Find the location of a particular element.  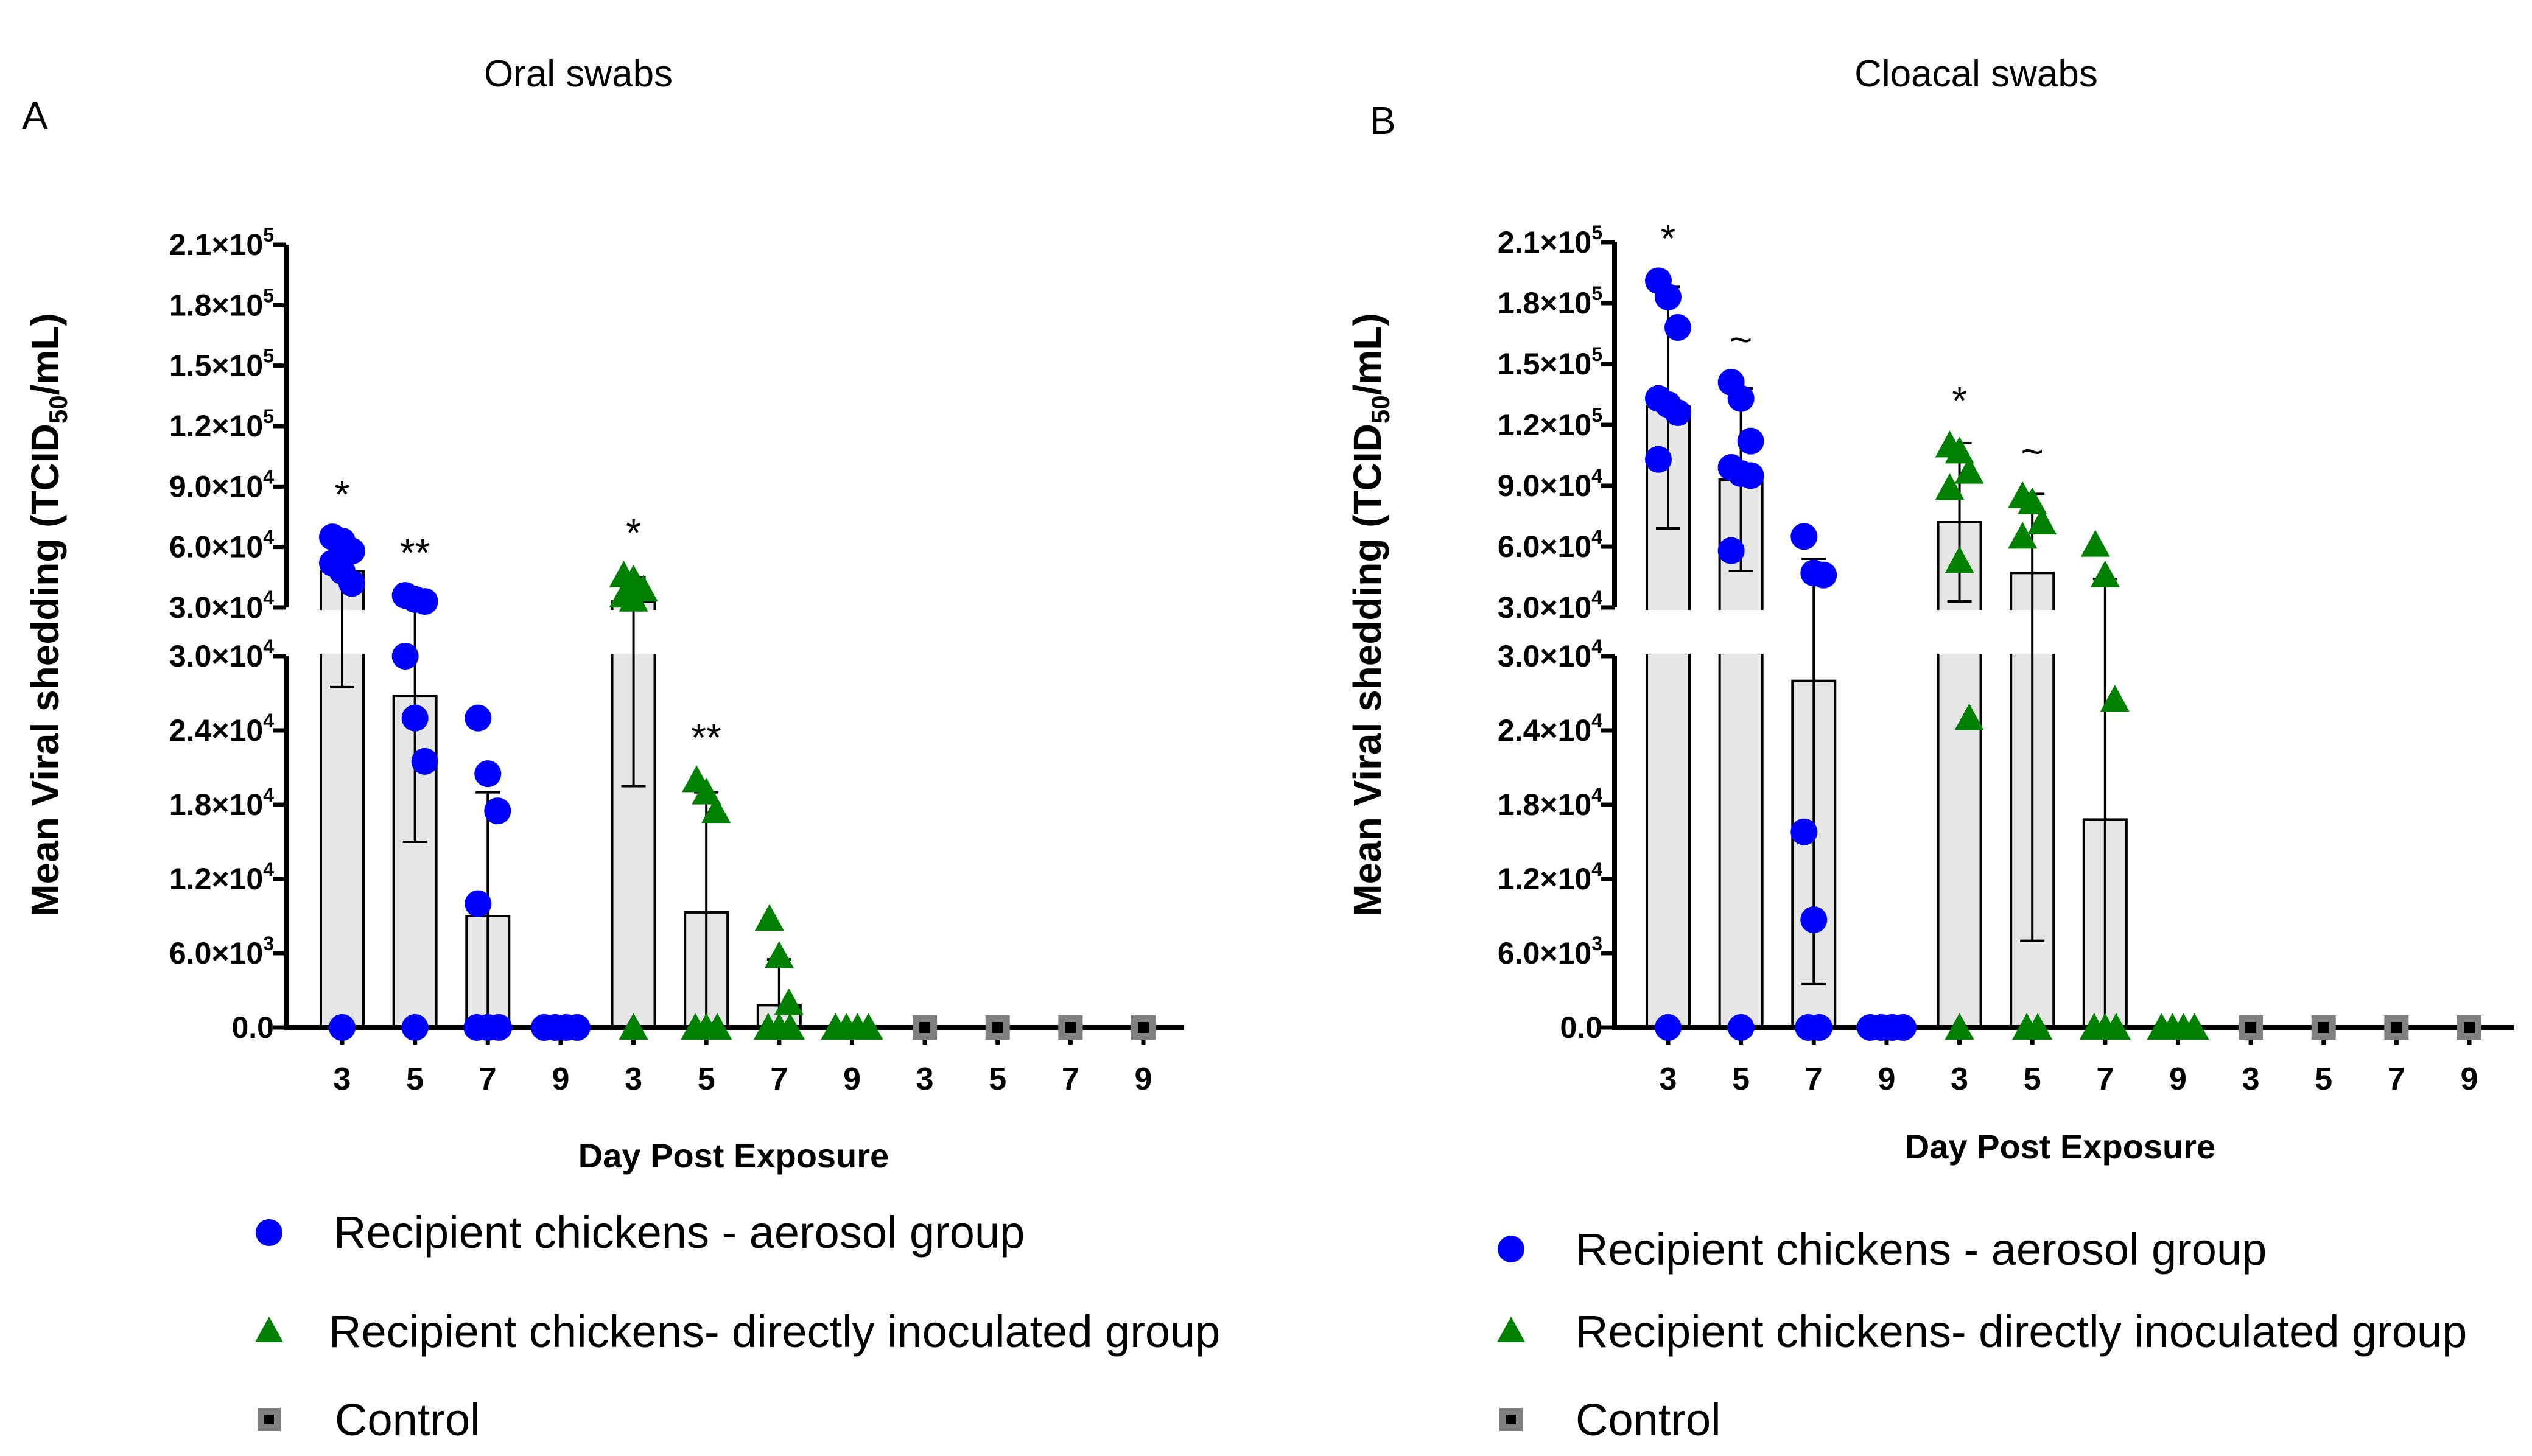

panel-b-title: Cloacal swabs is located at coordinates (1976, 74).